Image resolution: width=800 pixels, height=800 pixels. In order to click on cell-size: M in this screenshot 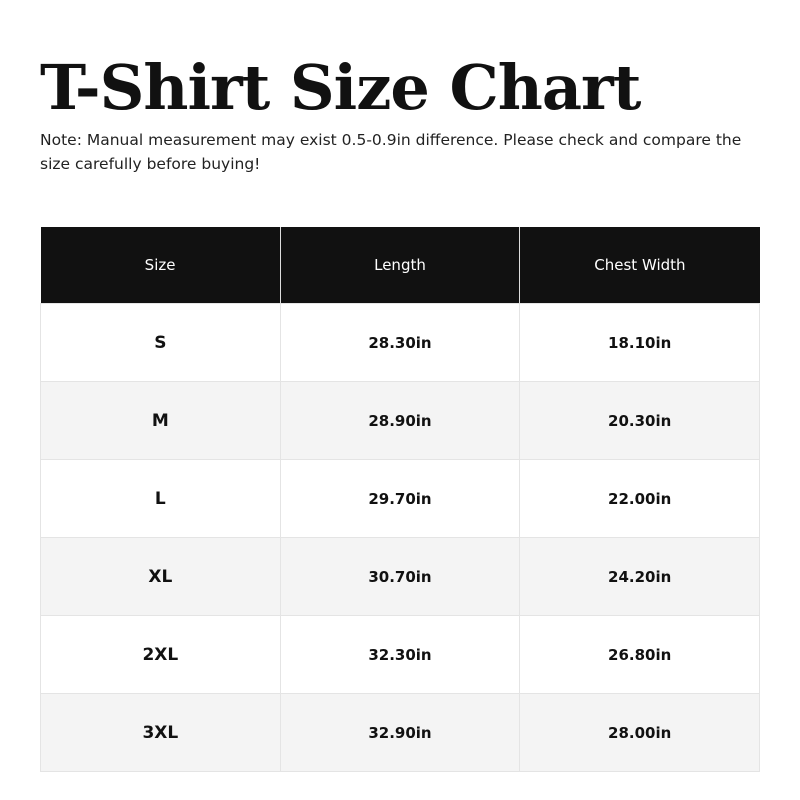, I will do `click(160, 420)`.